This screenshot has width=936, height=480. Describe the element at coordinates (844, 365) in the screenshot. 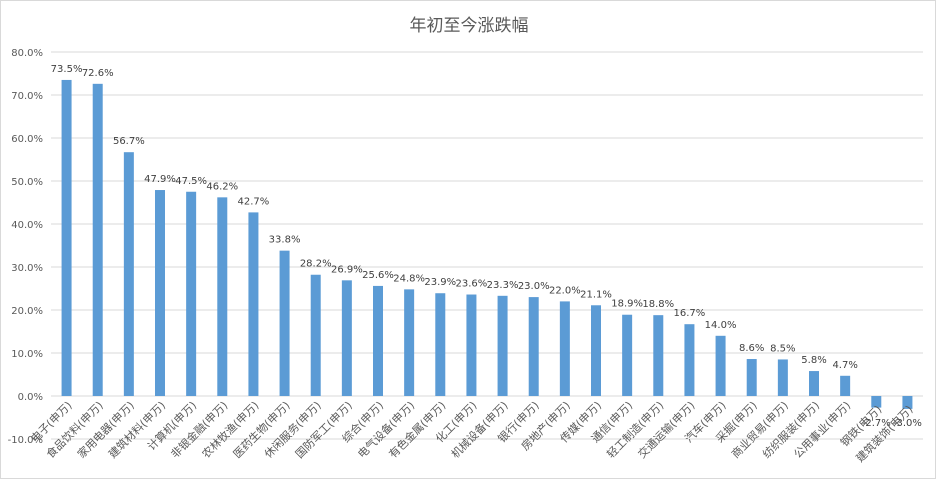

I see `data-label: 4.7%` at that location.